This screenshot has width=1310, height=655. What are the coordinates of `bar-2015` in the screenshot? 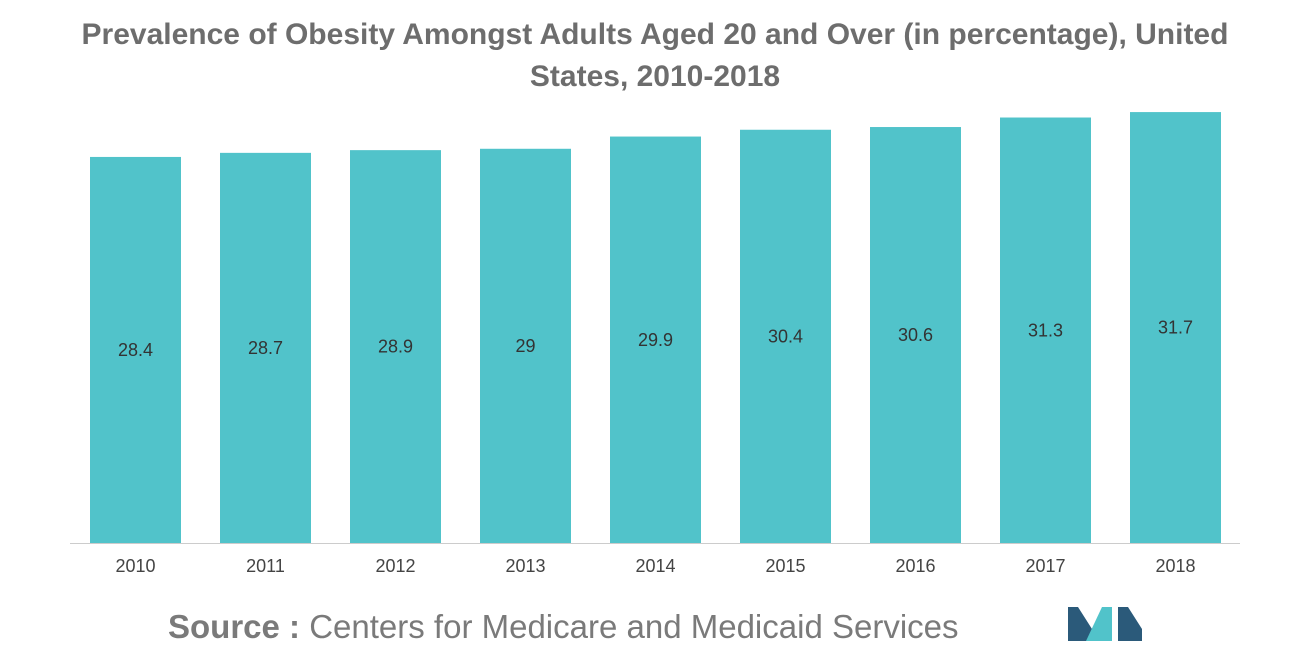 It's located at (785, 336).